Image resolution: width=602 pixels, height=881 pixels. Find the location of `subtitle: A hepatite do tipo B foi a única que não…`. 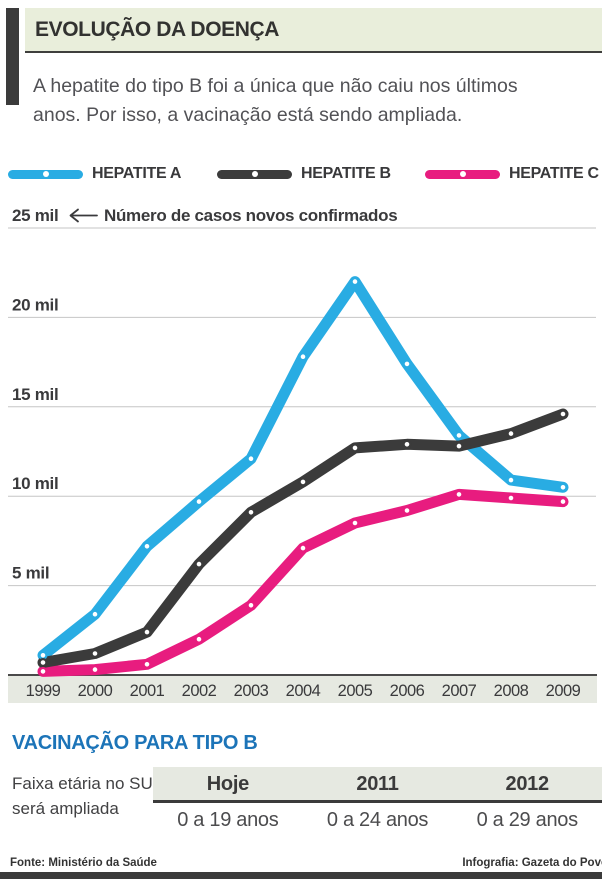

subtitle: A hepatite do tipo B foi a única que não… is located at coordinates (315, 101).